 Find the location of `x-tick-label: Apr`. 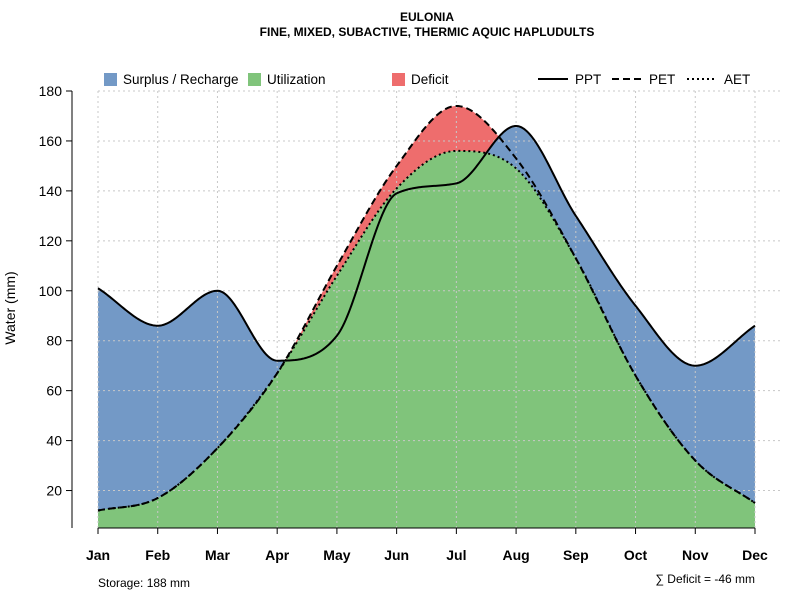

x-tick-label: Apr is located at coordinates (277, 555).